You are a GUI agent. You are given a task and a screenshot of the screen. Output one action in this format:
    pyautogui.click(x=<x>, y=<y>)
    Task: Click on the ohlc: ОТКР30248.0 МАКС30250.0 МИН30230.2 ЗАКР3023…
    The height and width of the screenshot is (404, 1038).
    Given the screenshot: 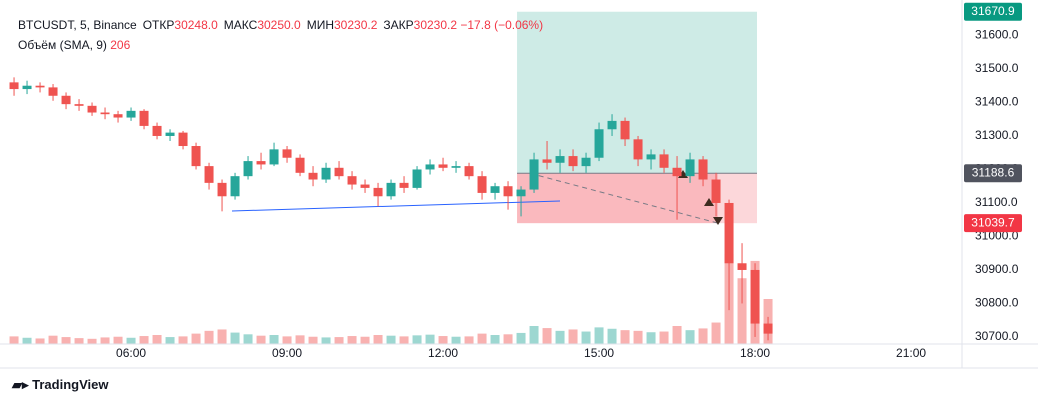 What is the action you would take?
    pyautogui.click(x=297, y=25)
    